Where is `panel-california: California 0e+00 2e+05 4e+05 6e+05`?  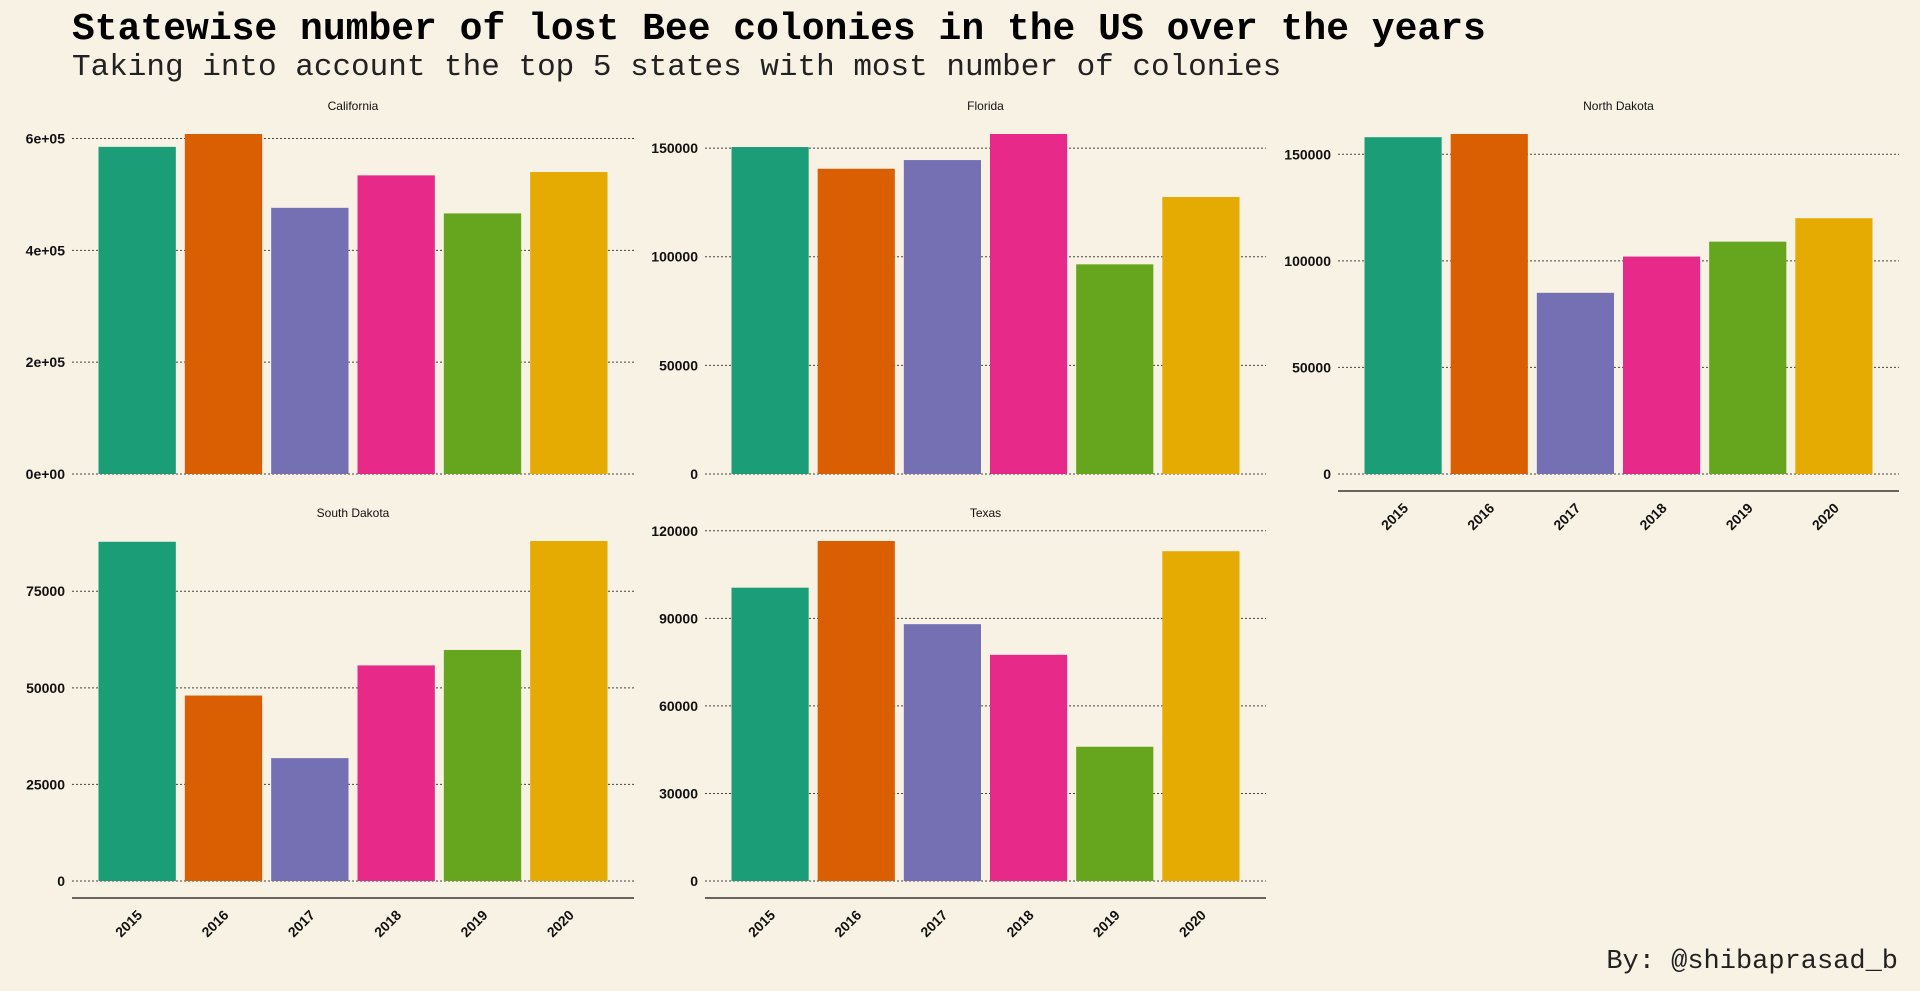
panel-california: California 0e+00 2e+05 4e+05 6e+05 is located at coordinates (330, 290).